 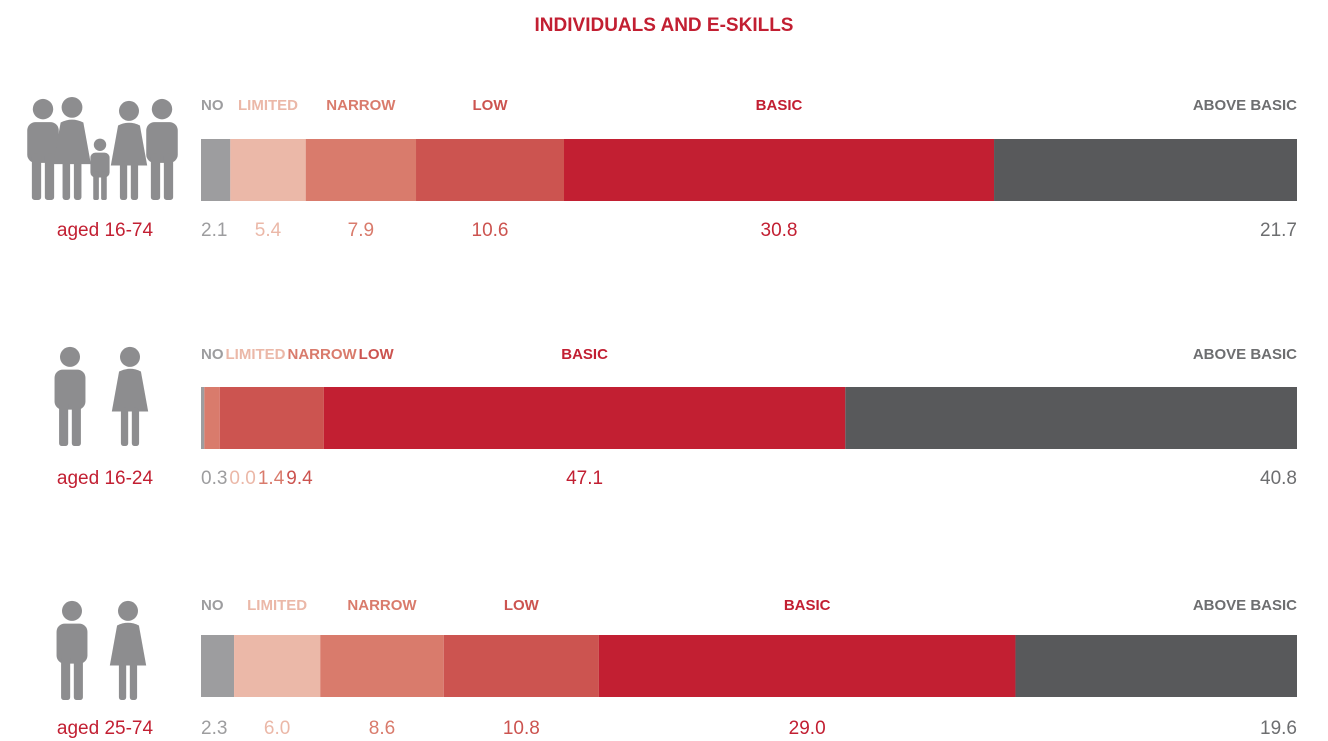 I want to click on value-label: 2.3, so click(x=214, y=728).